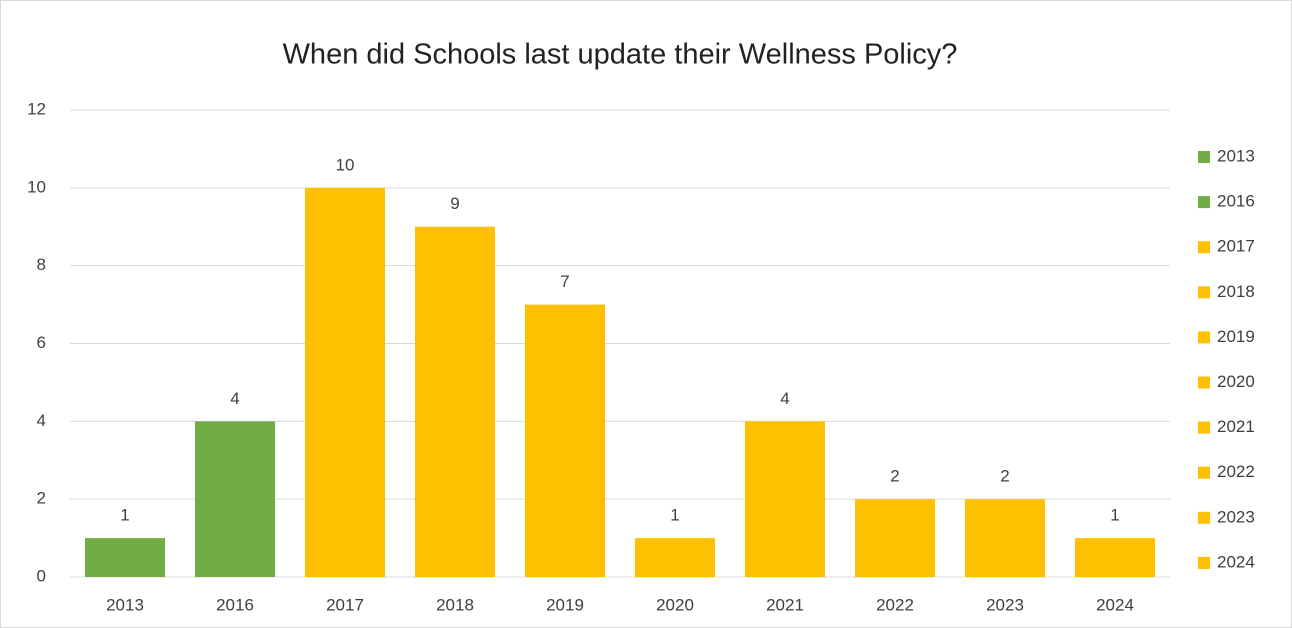  Describe the element at coordinates (41, 498) in the screenshot. I see `y-tick-label: 2` at that location.